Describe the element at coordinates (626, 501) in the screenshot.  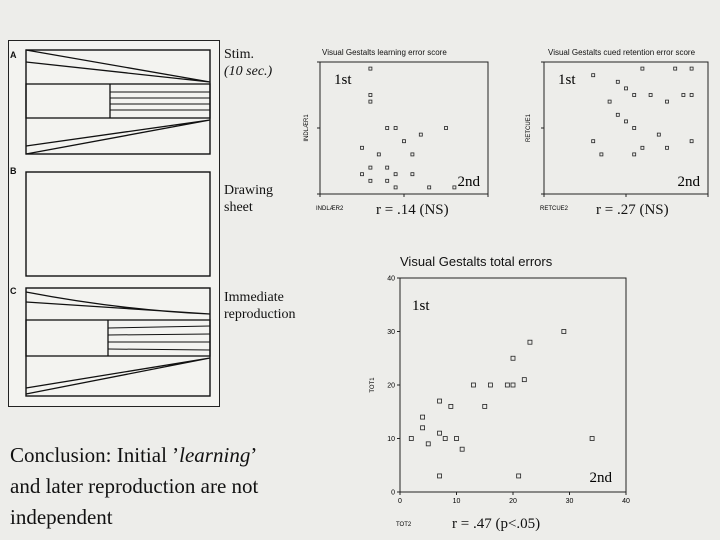
I see `chart3-x-tick-label: 40` at that location.